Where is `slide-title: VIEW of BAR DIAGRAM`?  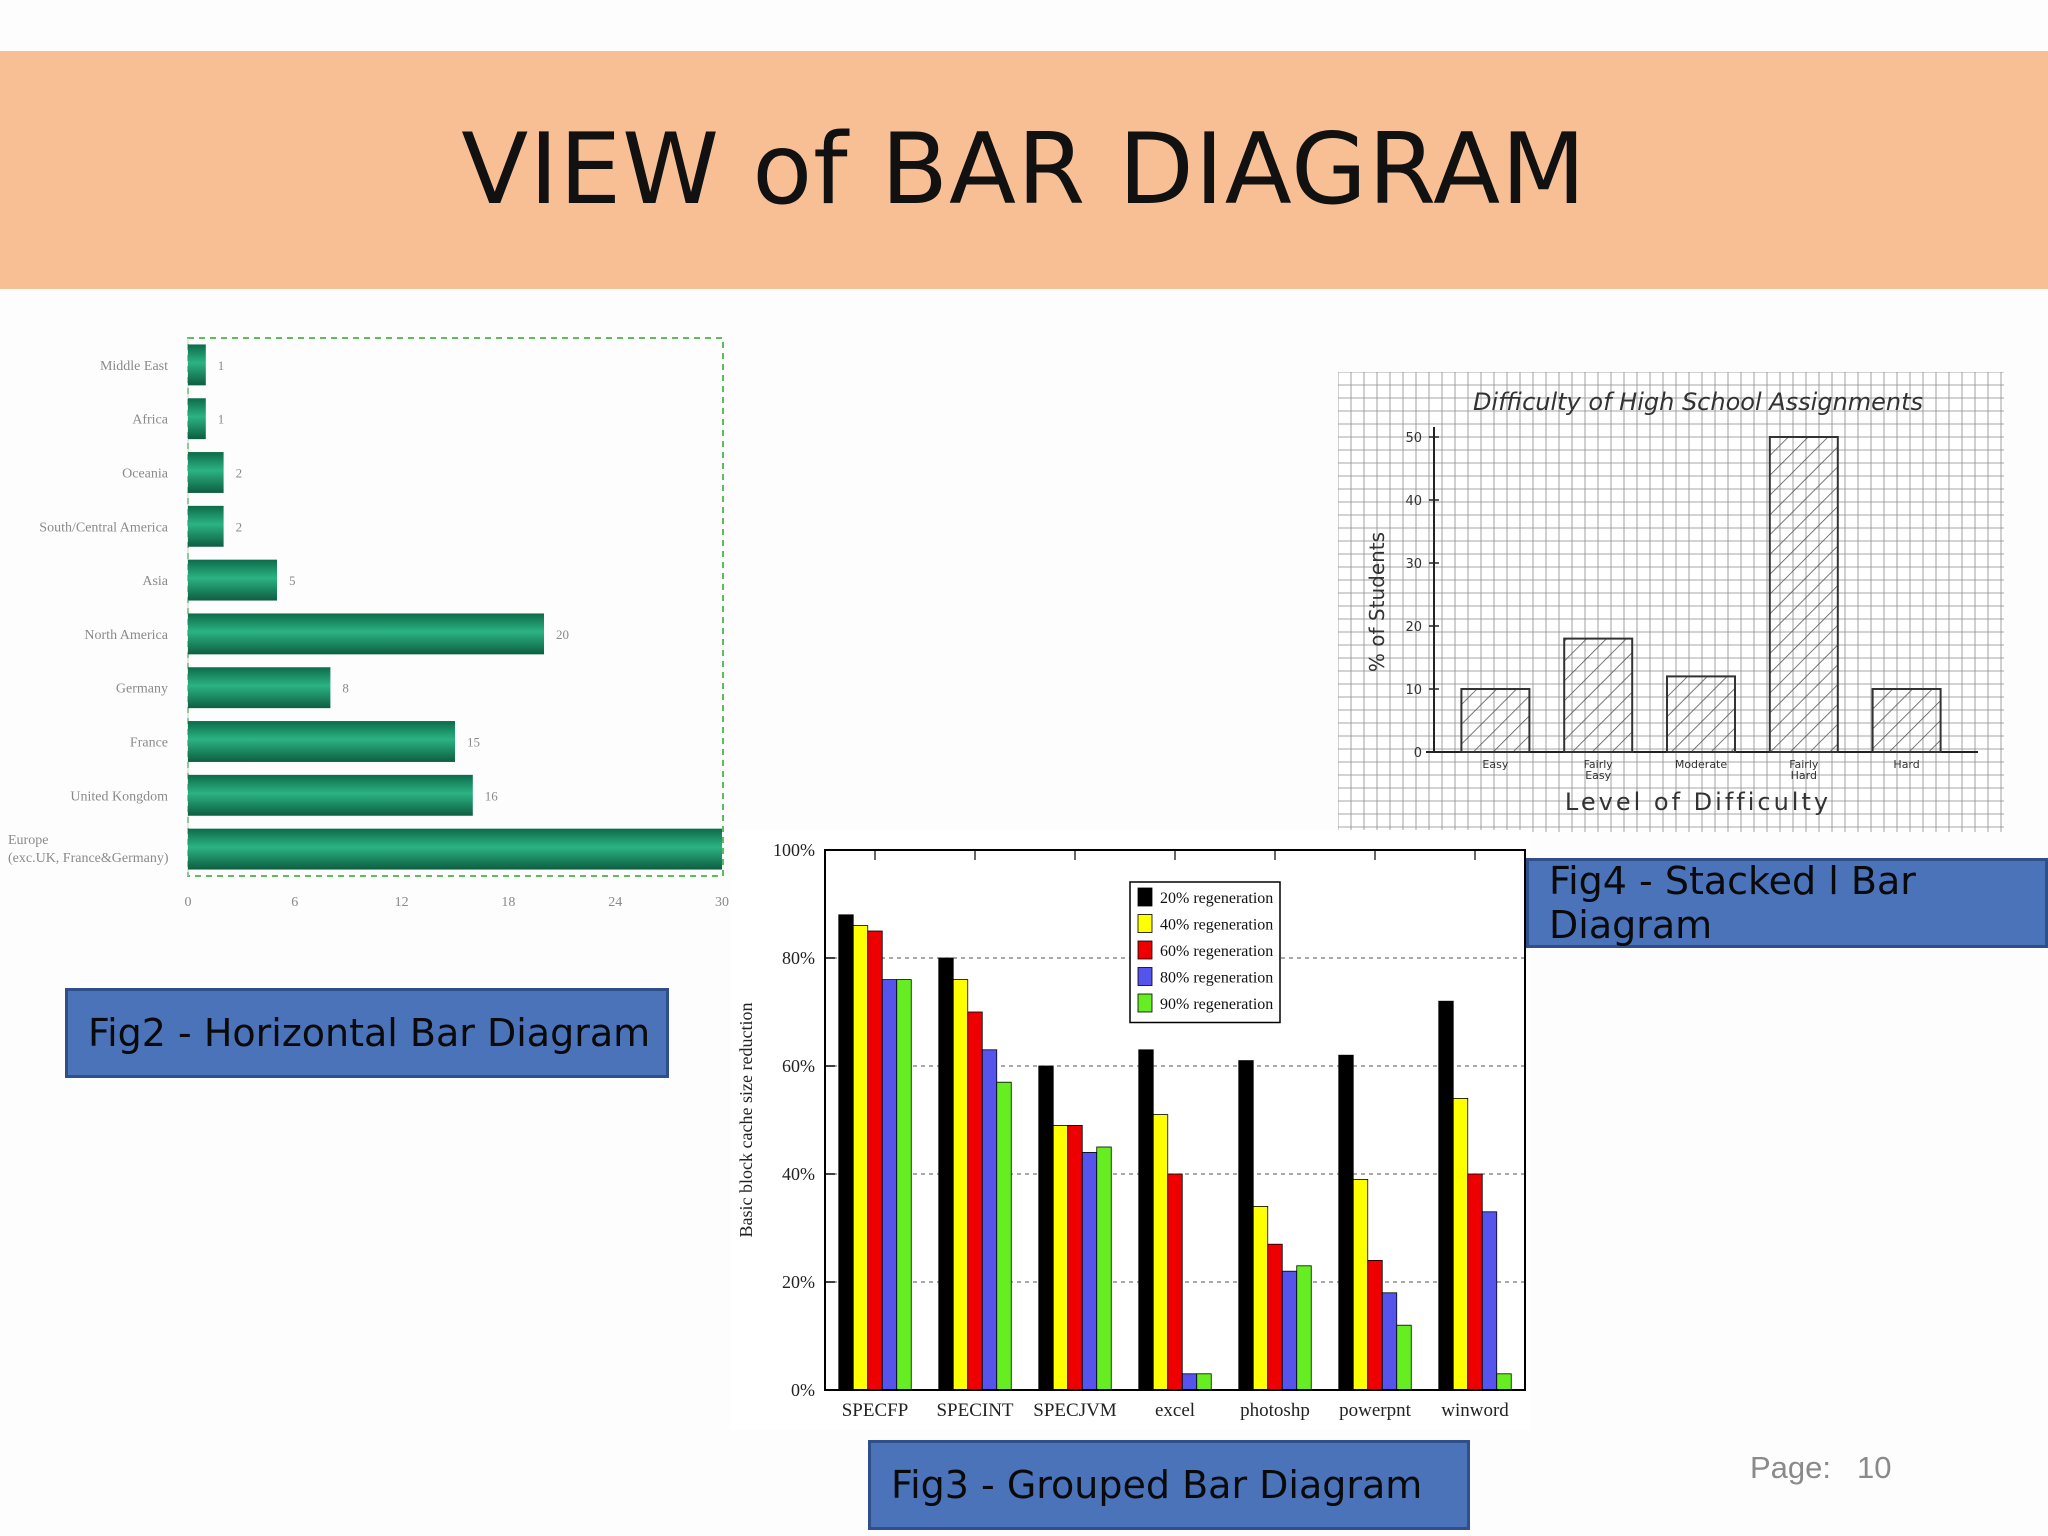 slide-title: VIEW of BAR DIAGRAM is located at coordinates (1024, 170).